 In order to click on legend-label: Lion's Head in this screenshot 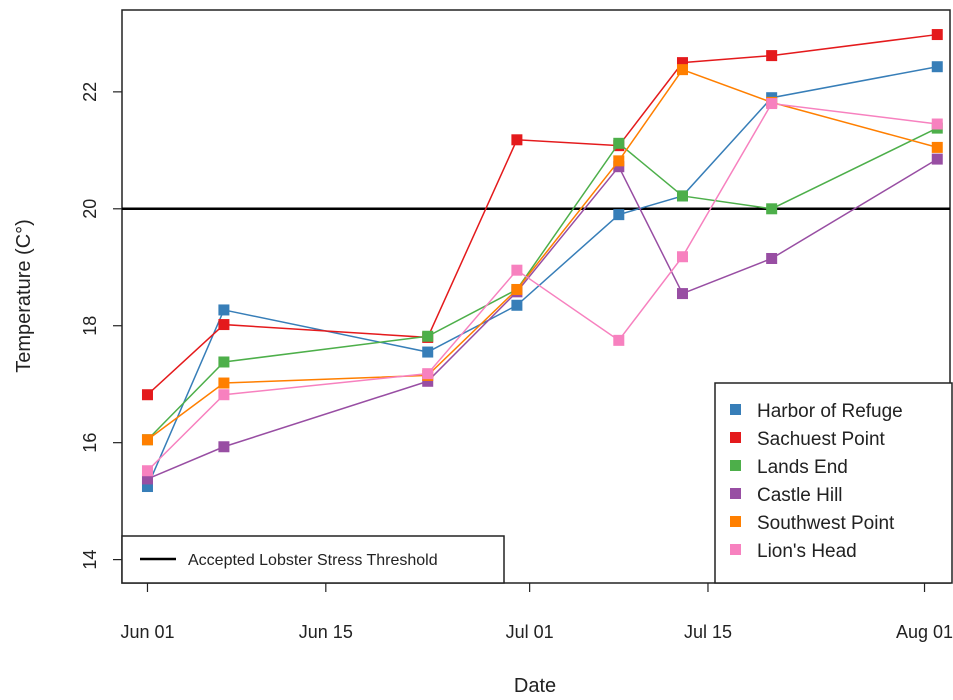, I will do `click(807, 551)`.